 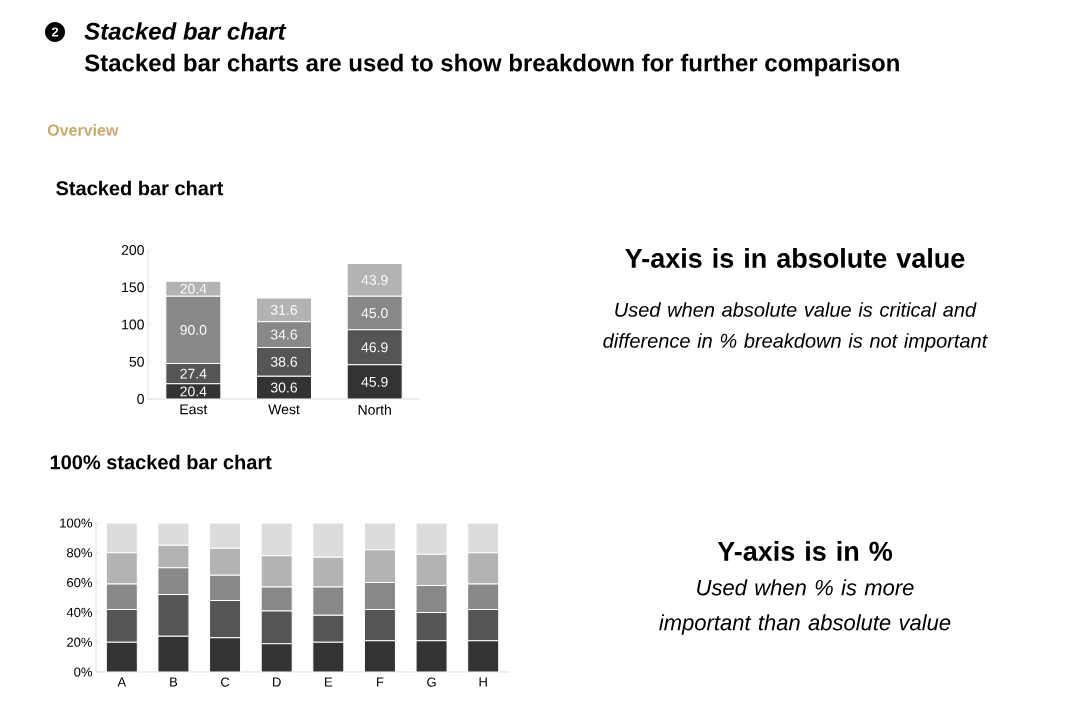 I want to click on x-tick-label: E, so click(x=329, y=682).